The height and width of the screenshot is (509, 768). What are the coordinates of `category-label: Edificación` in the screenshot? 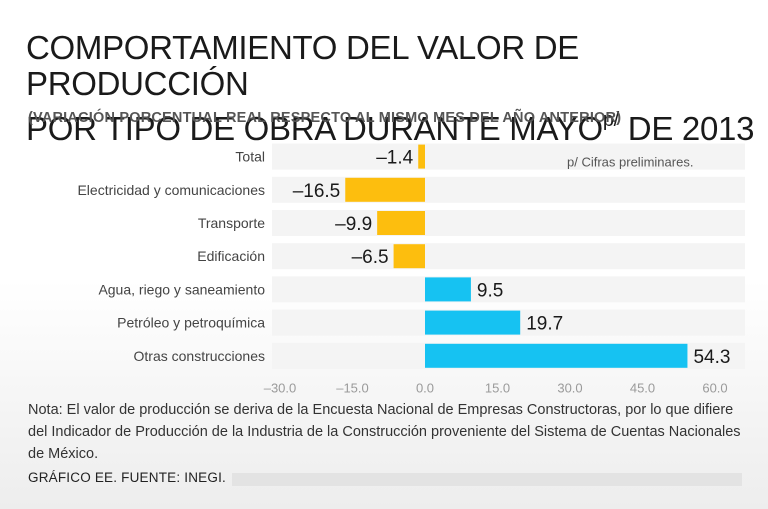 It's located at (231, 256).